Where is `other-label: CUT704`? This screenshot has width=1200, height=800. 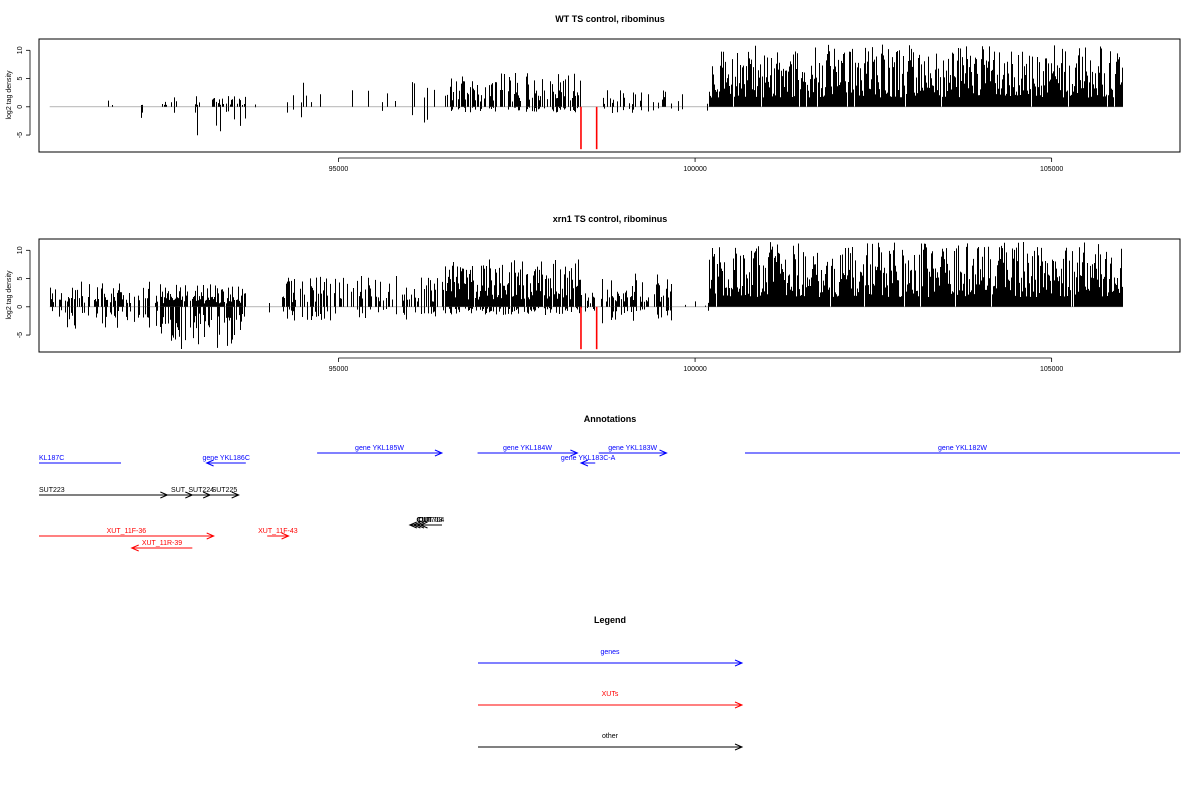
other-label: CUT704 is located at coordinates (431, 520).